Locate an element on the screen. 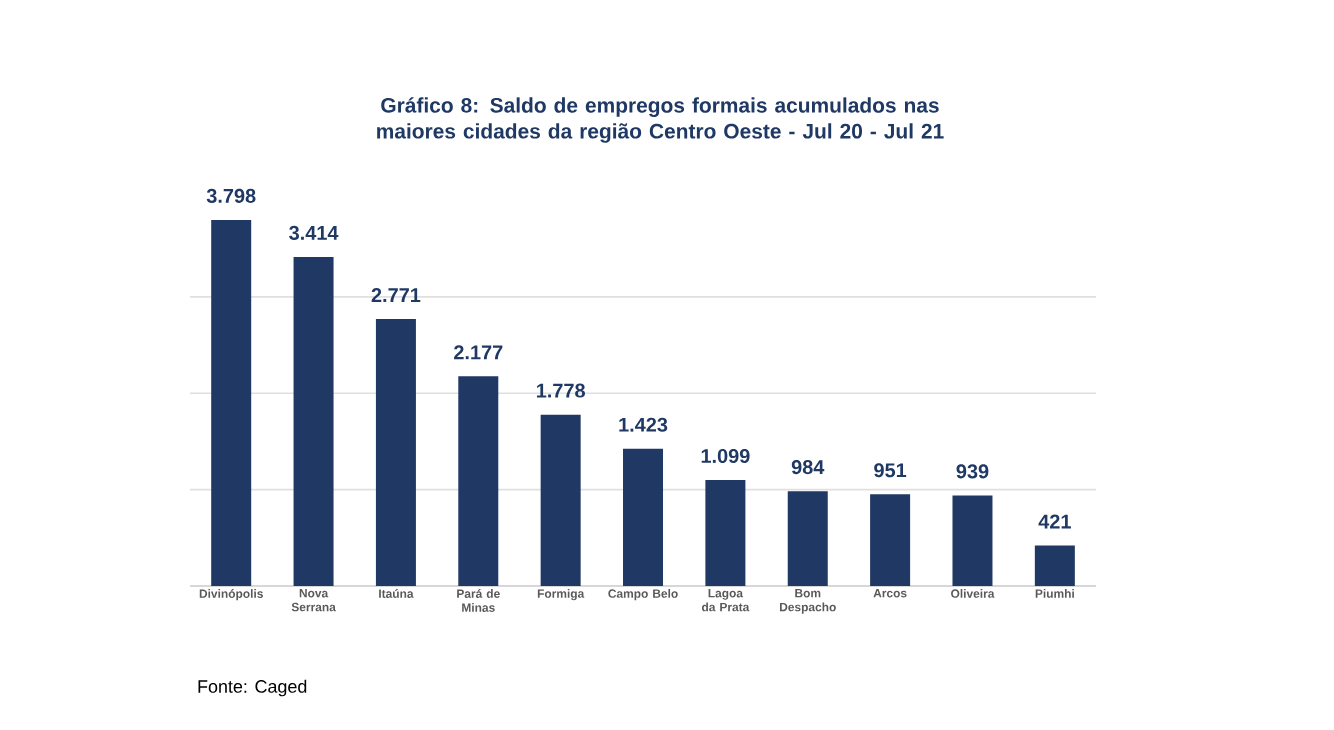  data-label: 951 is located at coordinates (890, 470).